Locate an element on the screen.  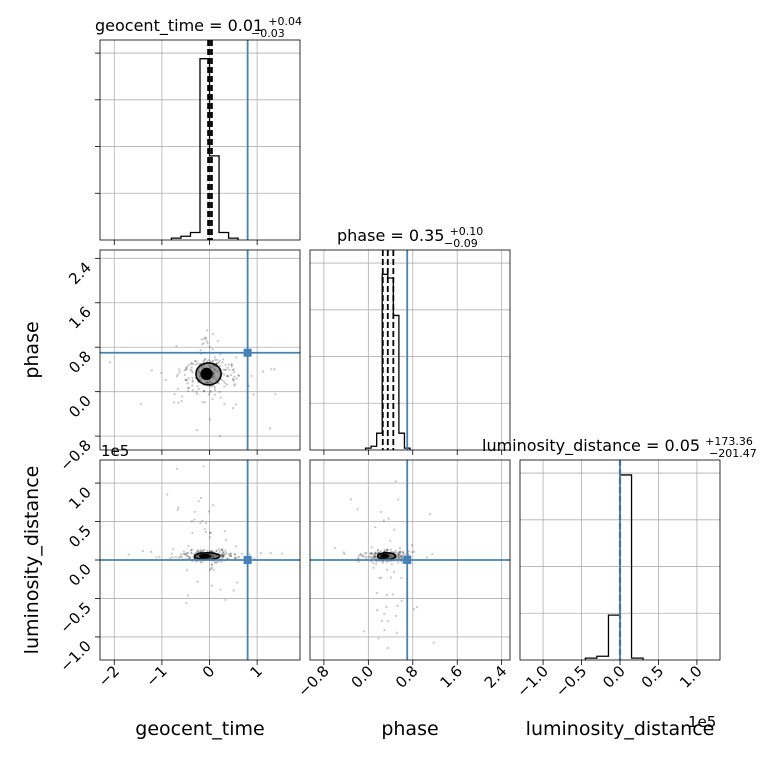
panel-frame is located at coordinates (410, 350).